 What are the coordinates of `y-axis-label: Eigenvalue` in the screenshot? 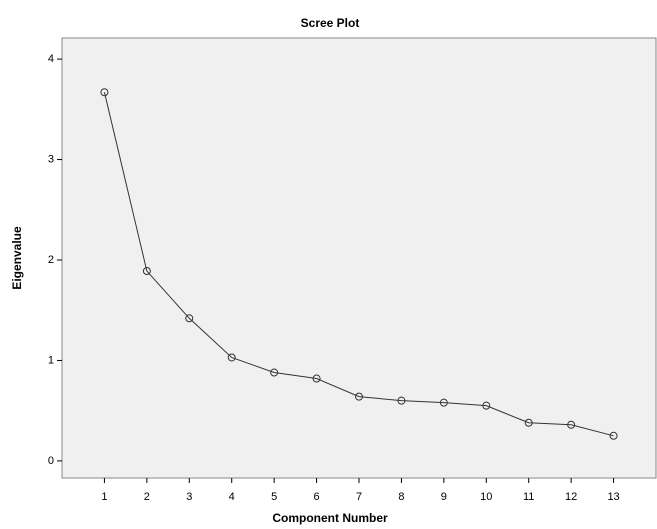 It's located at (17, 258).